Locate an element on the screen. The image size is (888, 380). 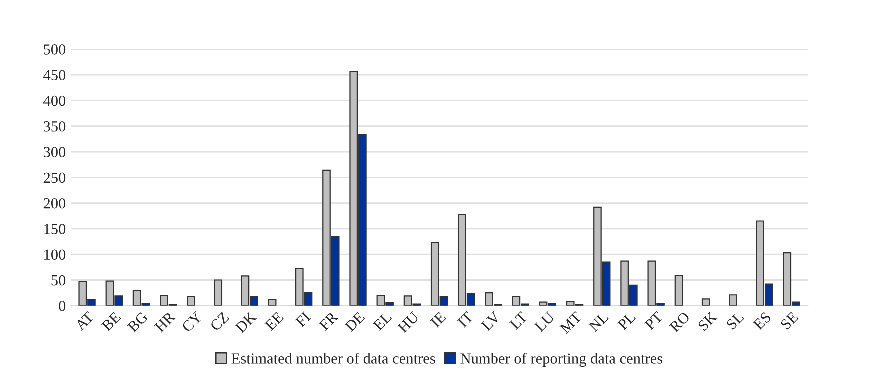
y-tick-label: 0 is located at coordinates (62, 306).